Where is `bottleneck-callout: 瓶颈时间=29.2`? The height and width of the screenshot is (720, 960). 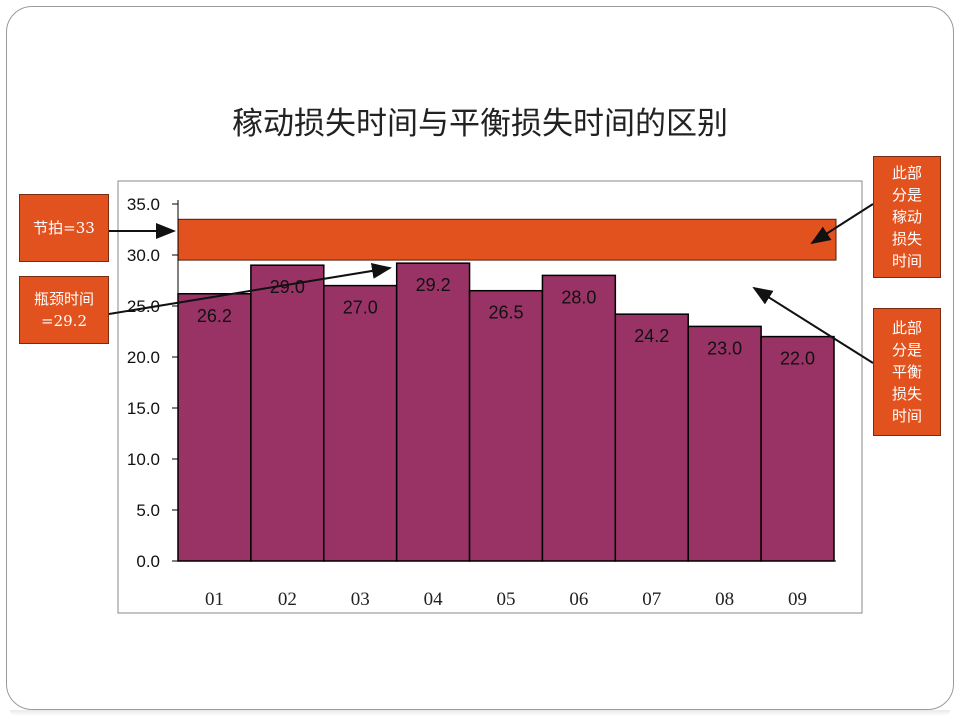
bottleneck-callout: 瓶颈时间=29.2 is located at coordinates (64, 310).